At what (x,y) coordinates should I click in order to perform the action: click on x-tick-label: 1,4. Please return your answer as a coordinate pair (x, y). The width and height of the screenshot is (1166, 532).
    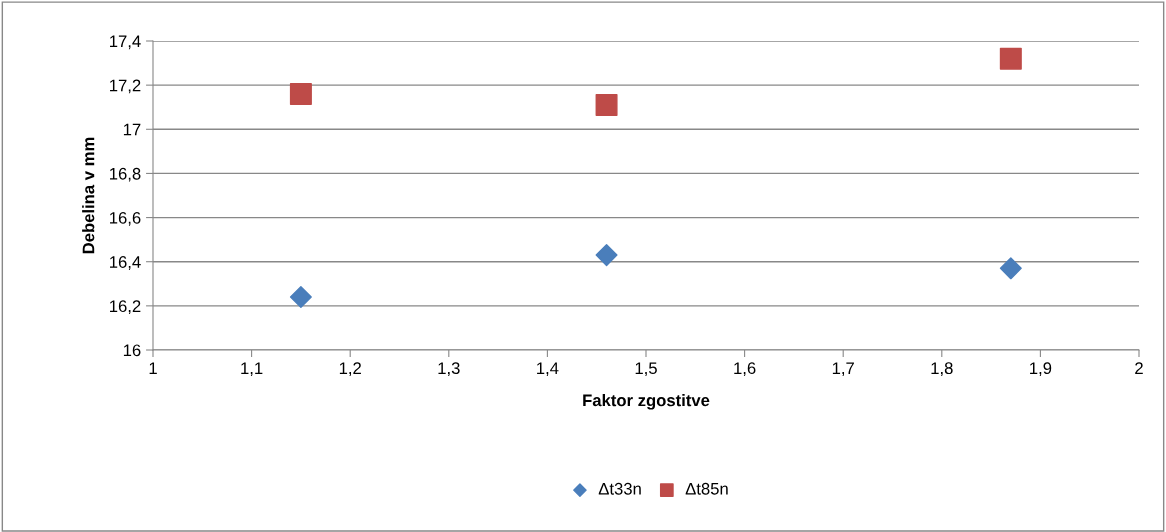
    Looking at the image, I should click on (548, 369).